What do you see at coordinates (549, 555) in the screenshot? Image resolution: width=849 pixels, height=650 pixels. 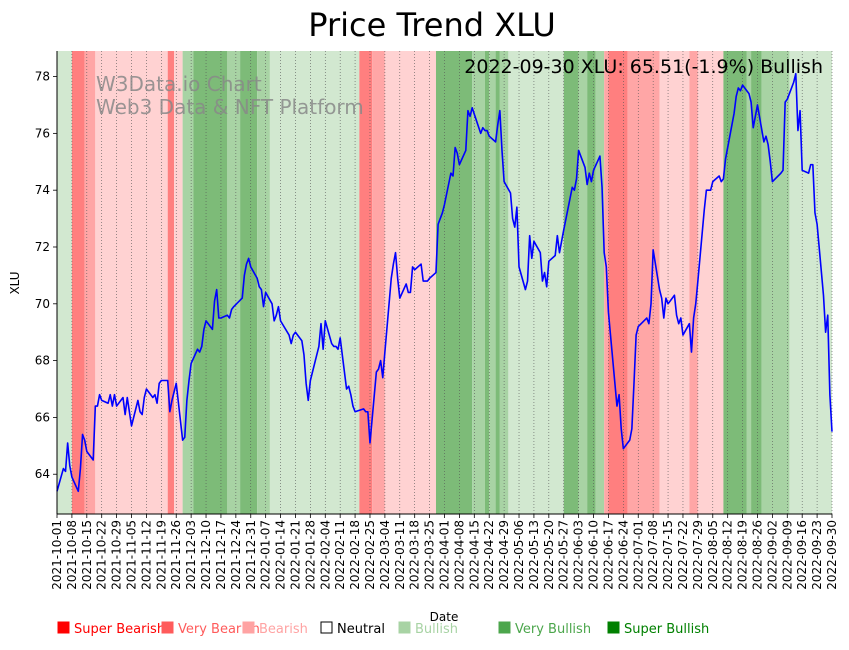 I see `x-tick-label: 2022-05-20` at bounding box center [549, 555].